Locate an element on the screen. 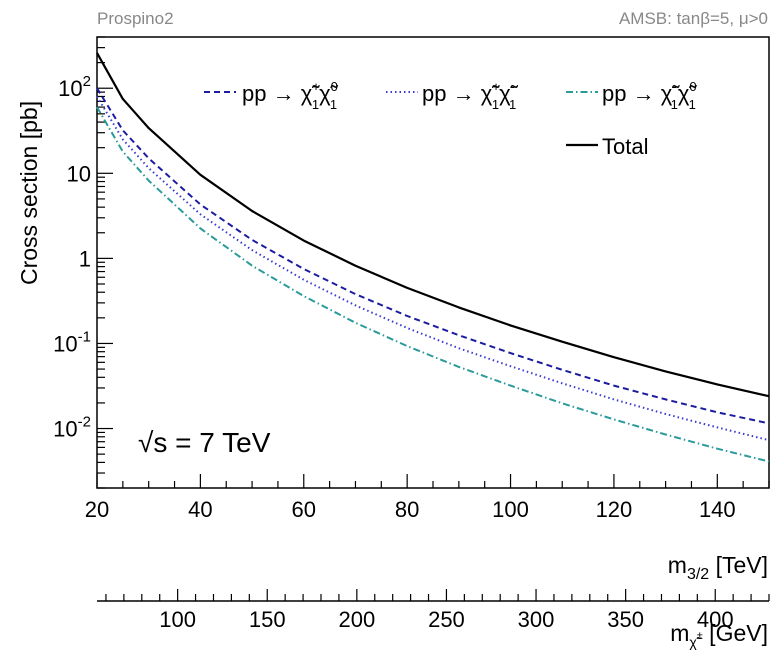  legend-label-chargino-pair: pp → χ̃+ 1χ̃-1 is located at coordinates (470, 95).